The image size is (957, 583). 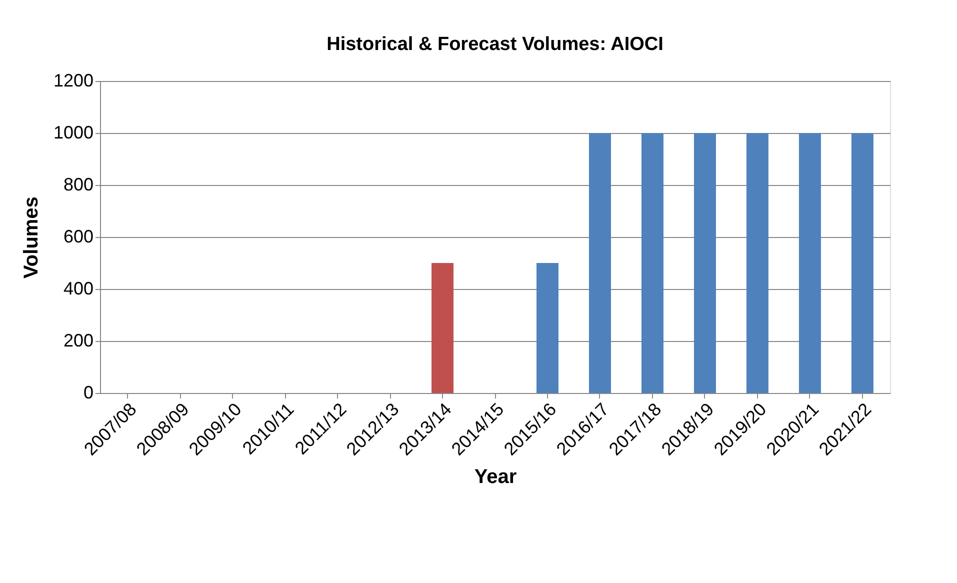 What do you see at coordinates (31, 237) in the screenshot?
I see `y-axis-title: Volumes` at bounding box center [31, 237].